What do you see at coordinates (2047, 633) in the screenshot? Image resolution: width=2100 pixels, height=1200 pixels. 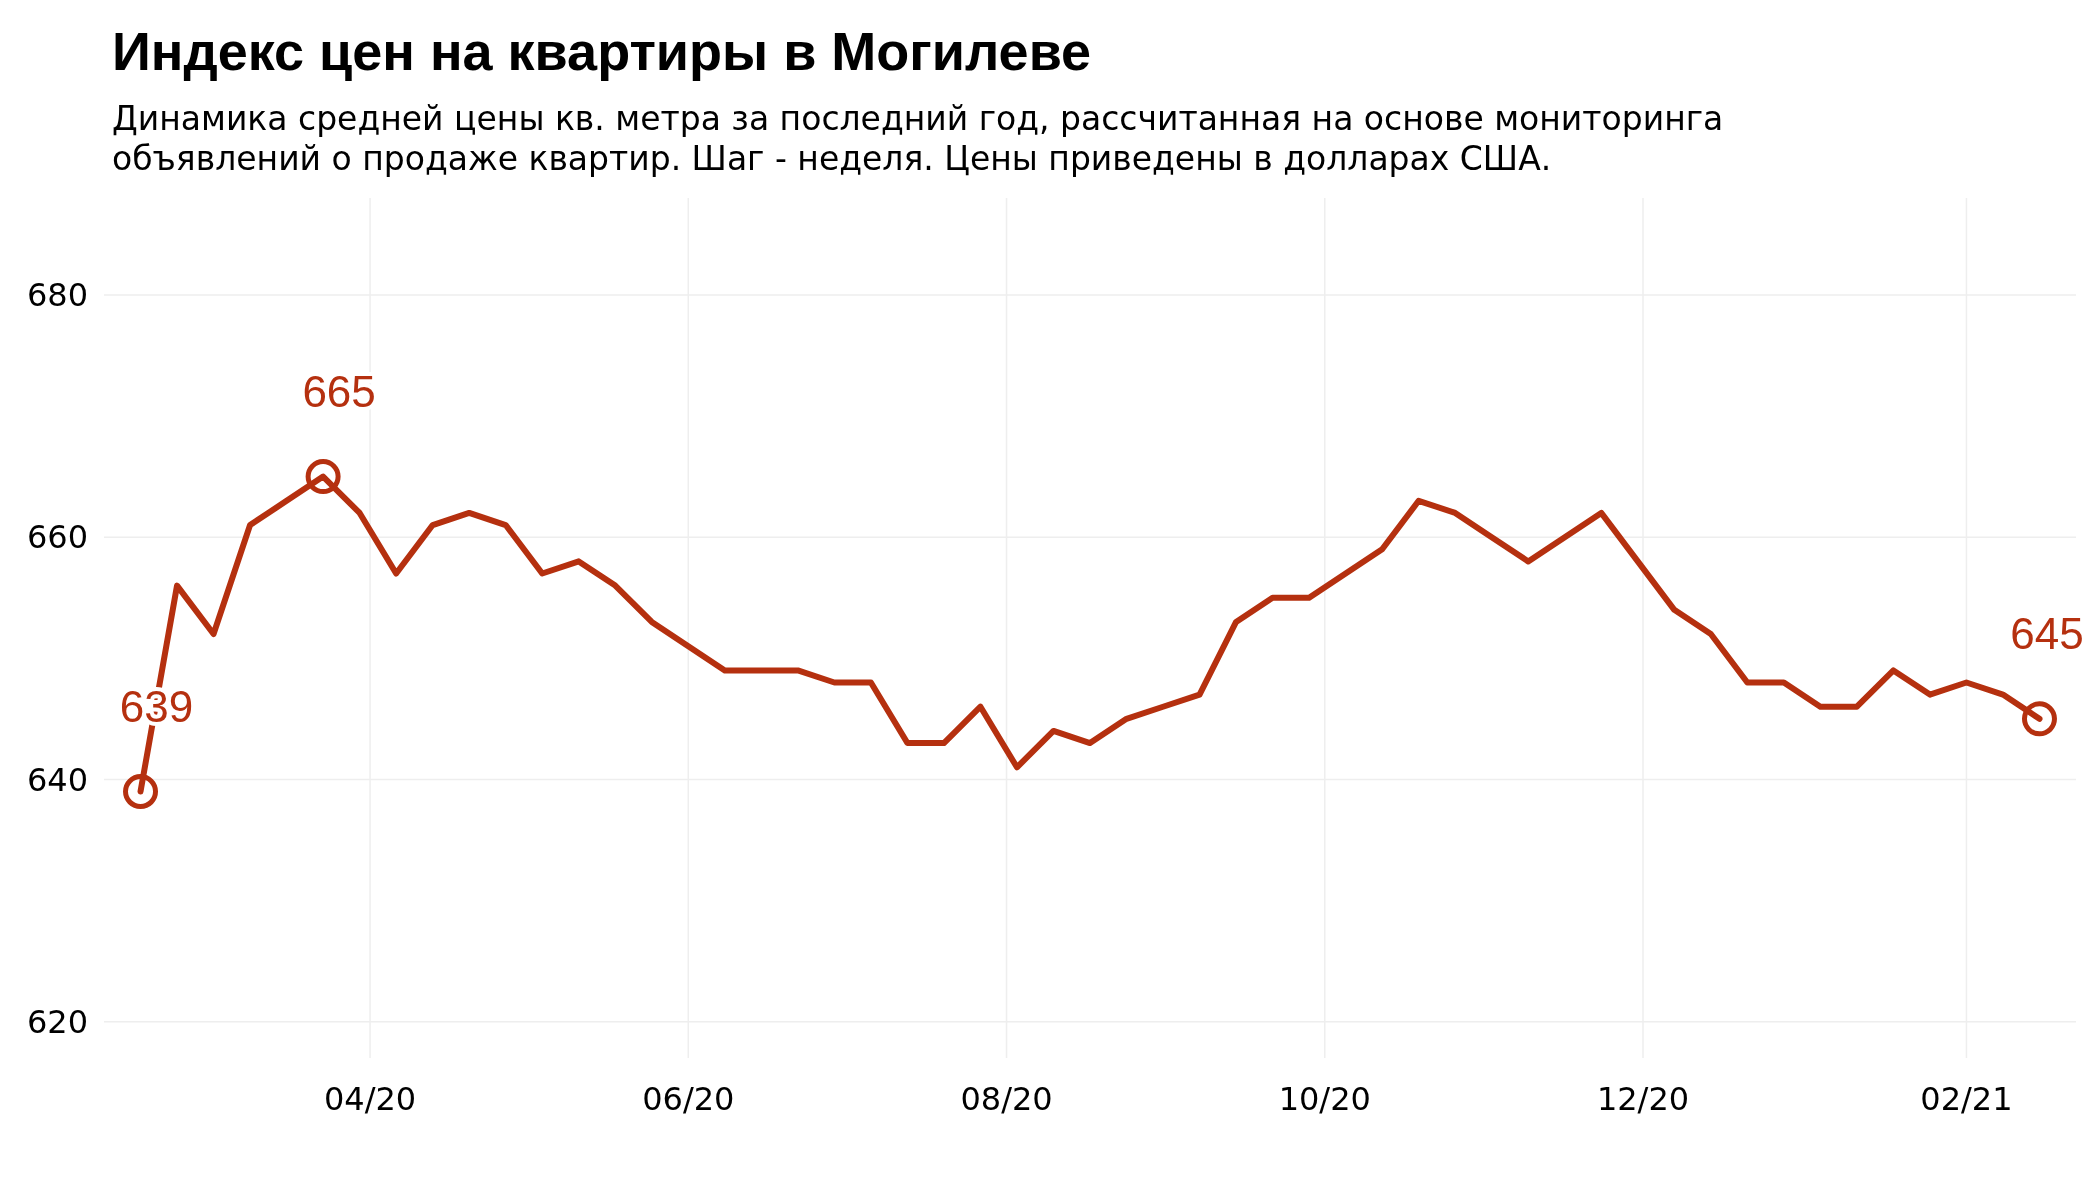 I see `annotation: 645` at bounding box center [2047, 633].